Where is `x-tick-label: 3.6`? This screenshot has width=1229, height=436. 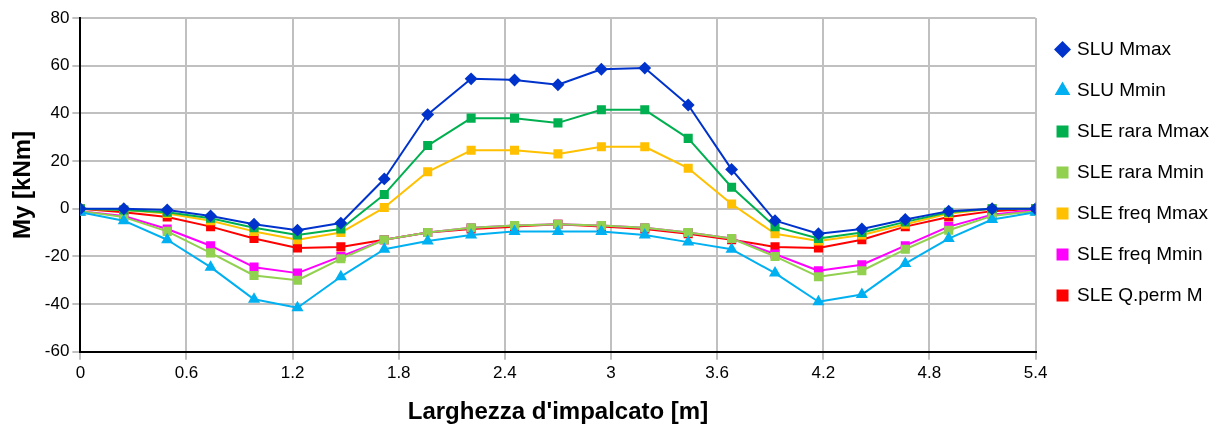
x-tick-label: 3.6 is located at coordinates (717, 372).